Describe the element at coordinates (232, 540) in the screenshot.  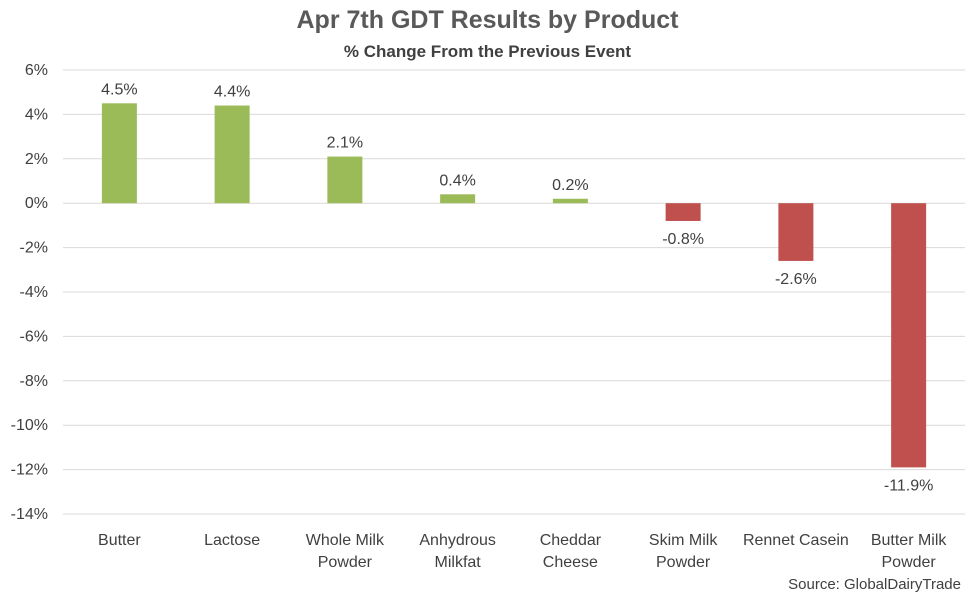
I see `x-tick-label: Lactose` at that location.